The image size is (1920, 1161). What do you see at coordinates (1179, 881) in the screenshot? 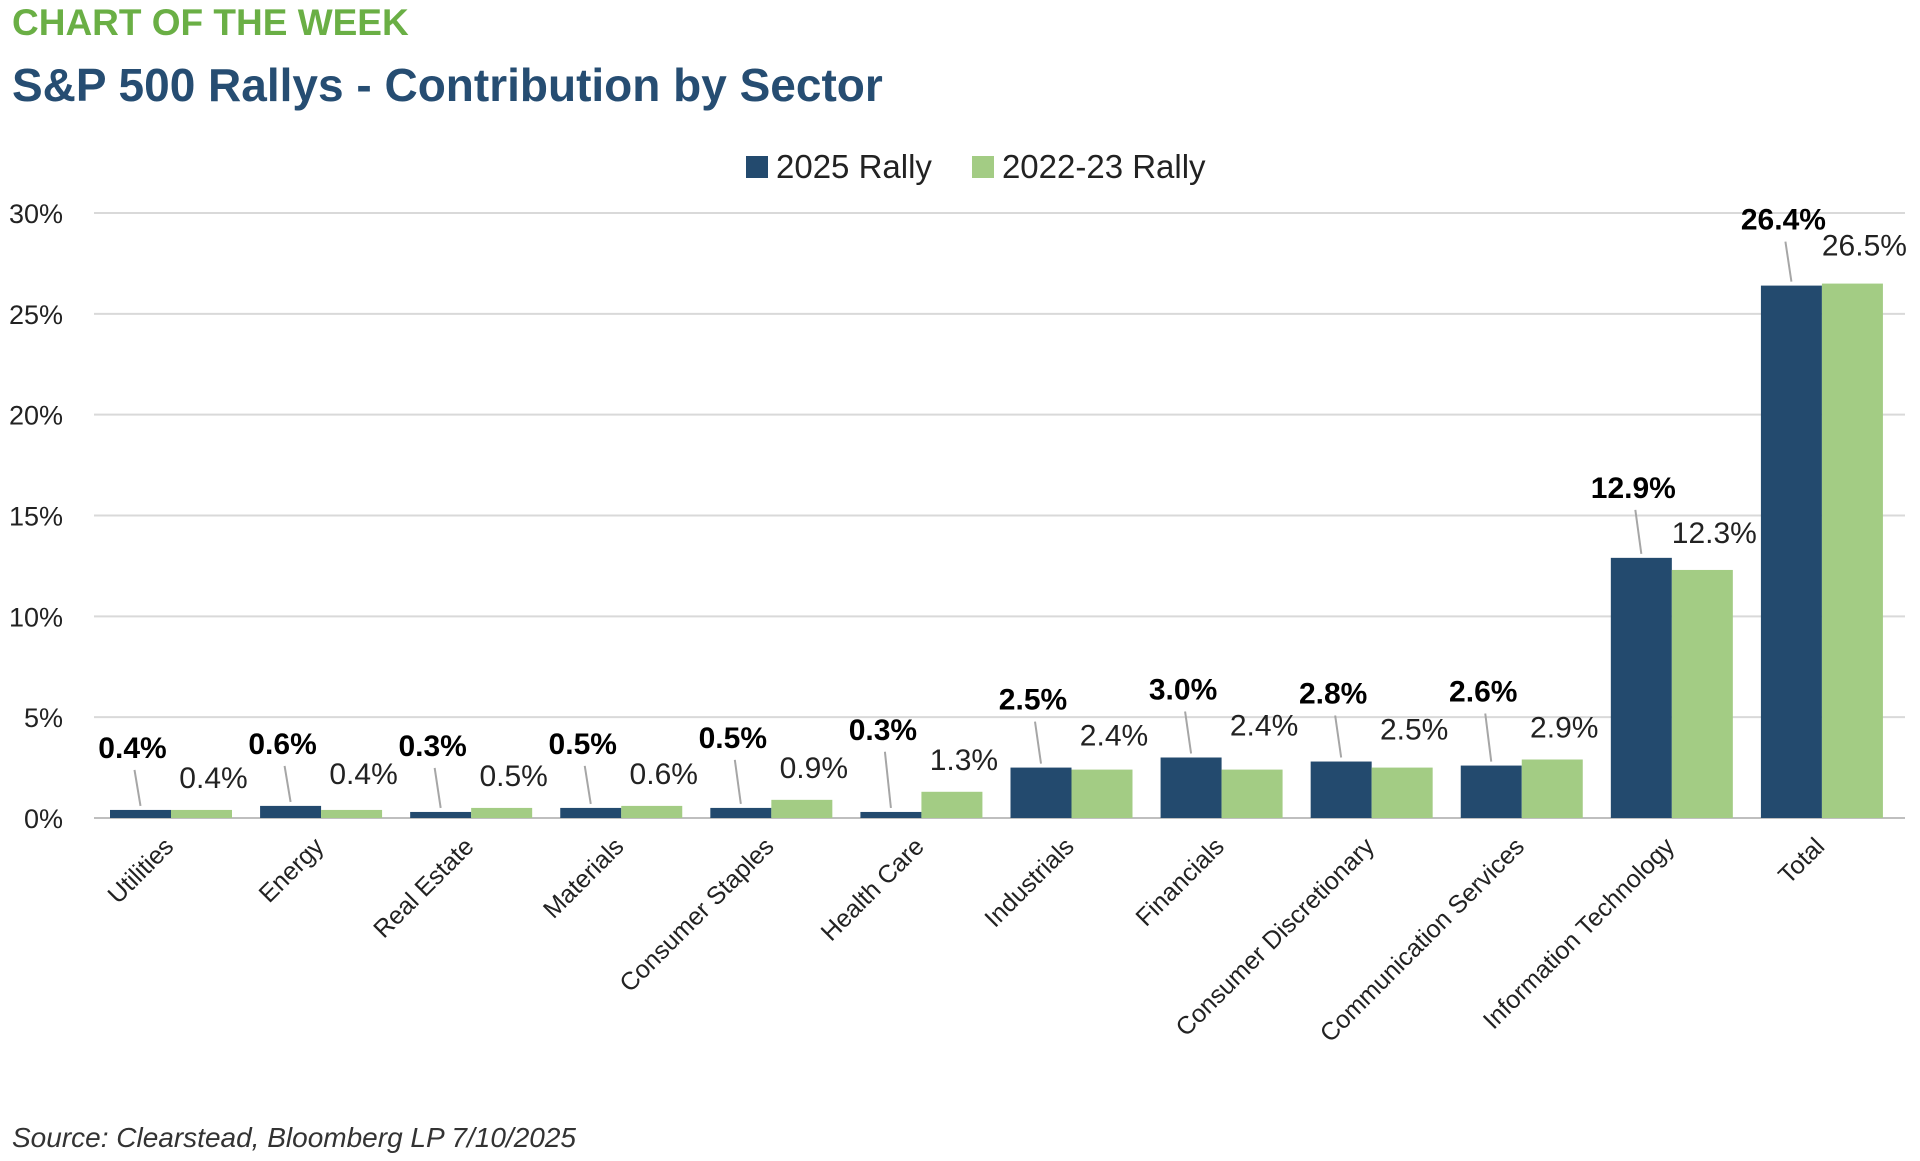
I see `x-tick-label: Financials` at bounding box center [1179, 881].